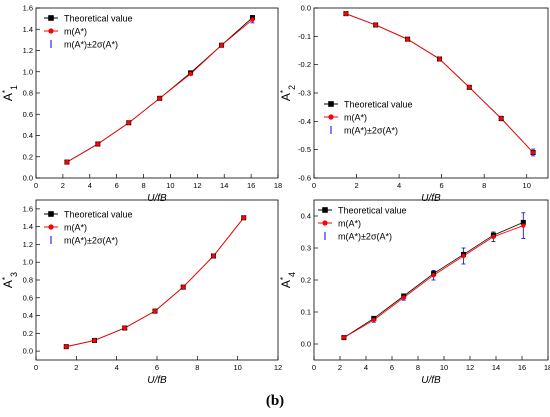 The image size is (550, 417). What do you see at coordinates (28, 280) in the screenshot?
I see `y-tick-label: 0.8` at bounding box center [28, 280].